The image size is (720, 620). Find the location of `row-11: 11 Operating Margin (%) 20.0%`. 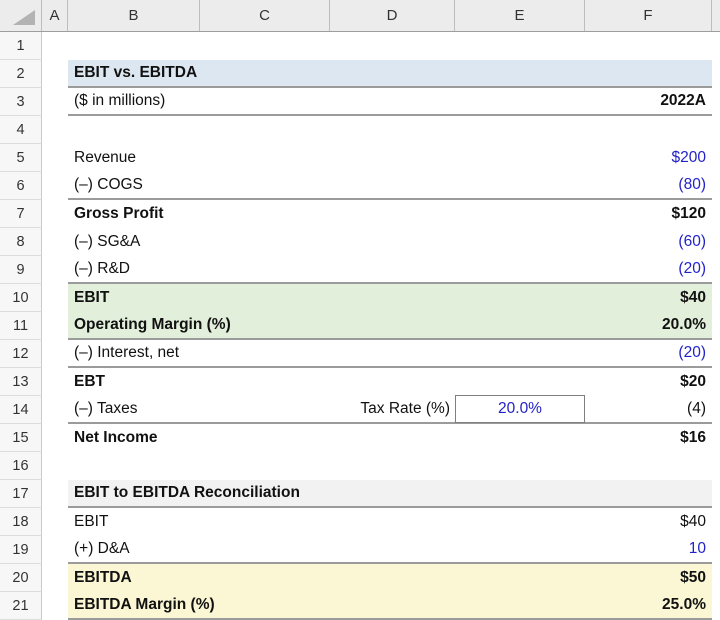

row-11: 11 Operating Margin (%) 20.0% is located at coordinates (360, 326).